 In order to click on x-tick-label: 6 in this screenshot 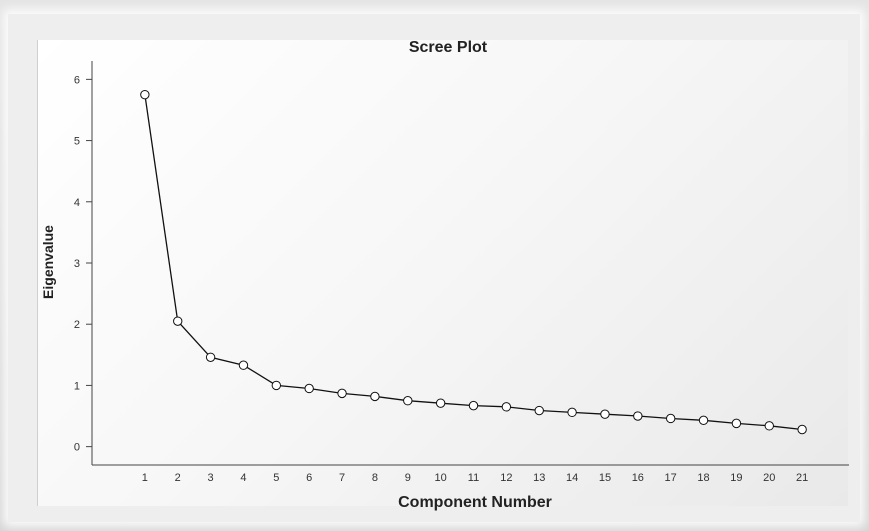, I will do `click(309, 478)`.